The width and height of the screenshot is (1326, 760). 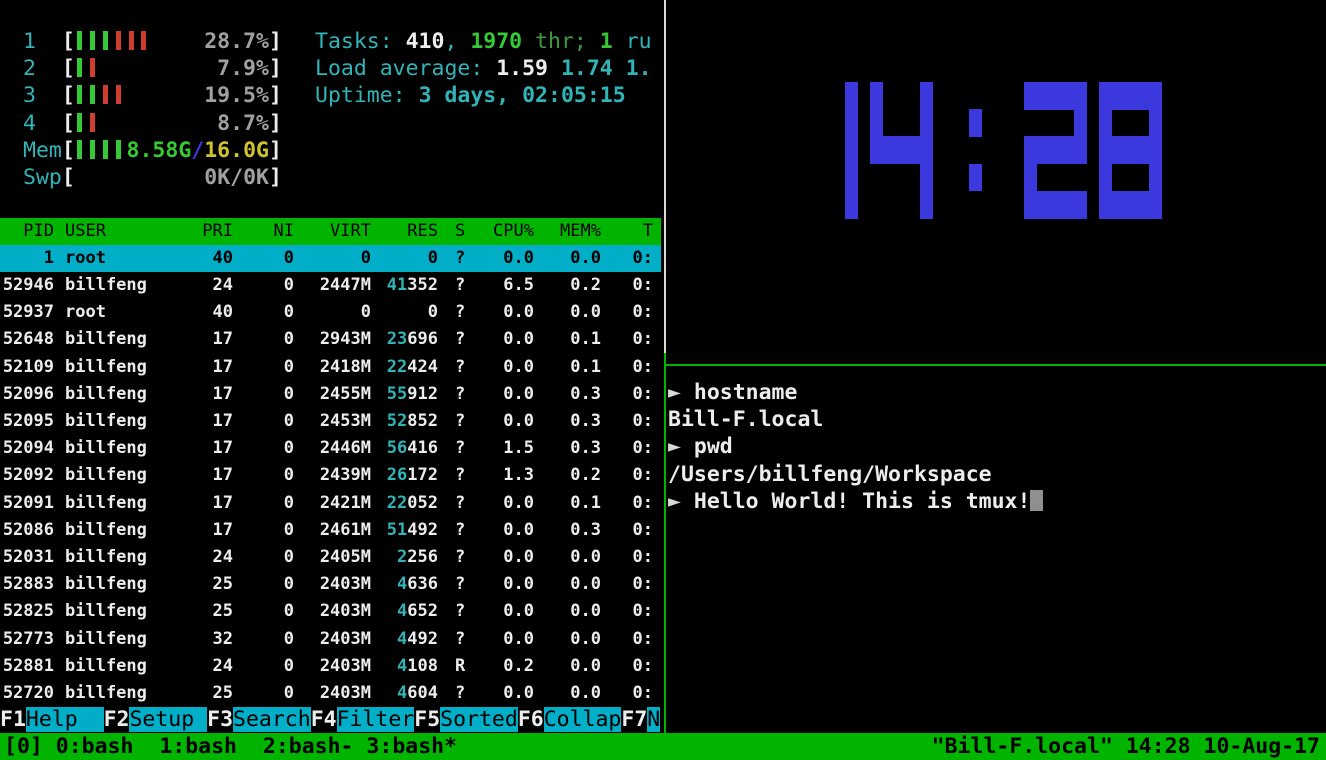 What do you see at coordinates (155, 719) in the screenshot?
I see `fkey-f2-button: F2Setup` at bounding box center [155, 719].